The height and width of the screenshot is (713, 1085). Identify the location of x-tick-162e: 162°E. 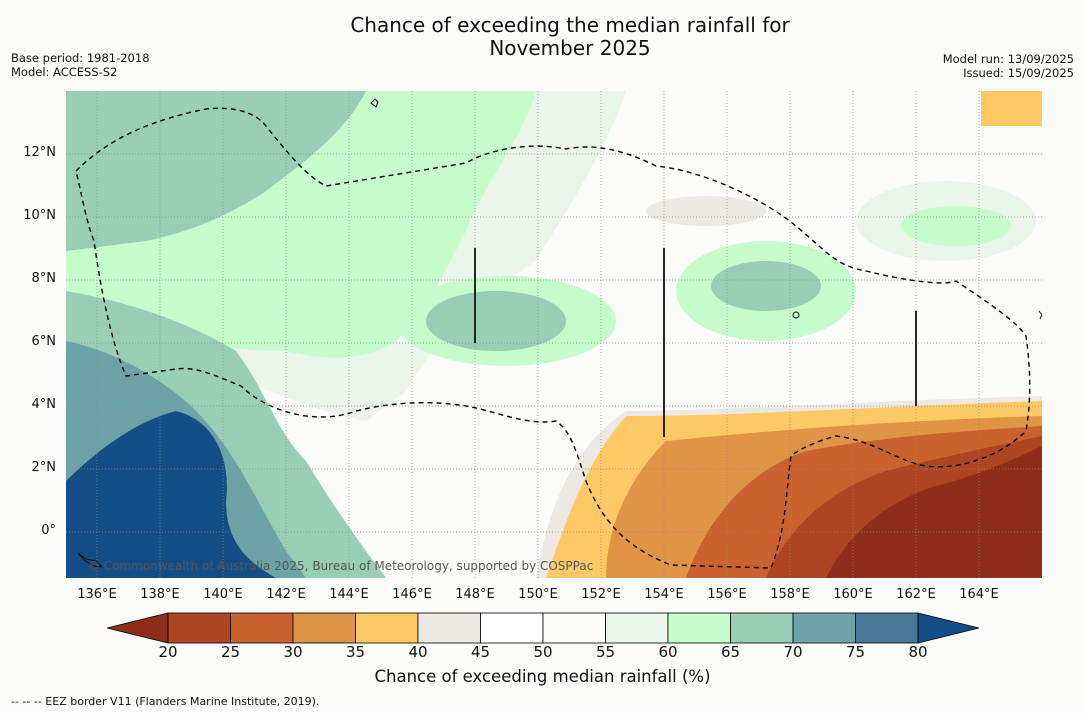
(916, 594).